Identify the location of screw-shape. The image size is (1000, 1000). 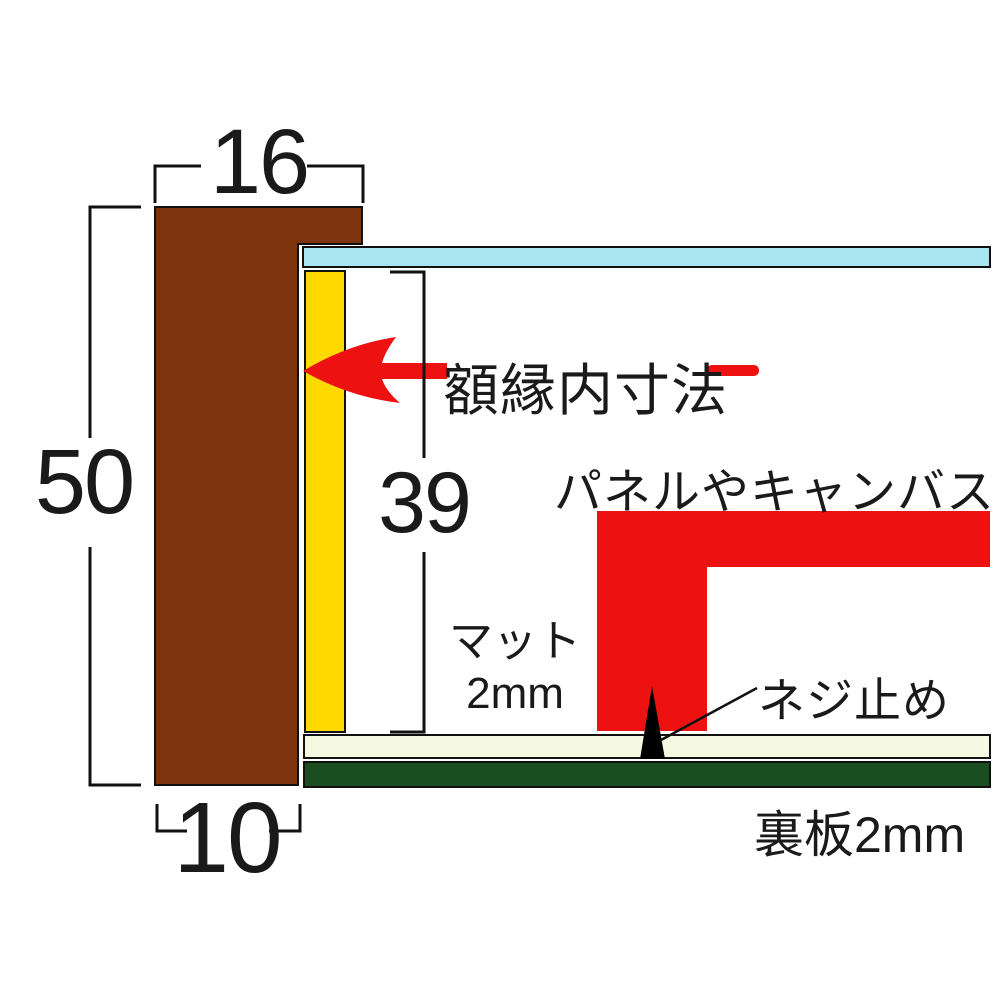
(652, 722).